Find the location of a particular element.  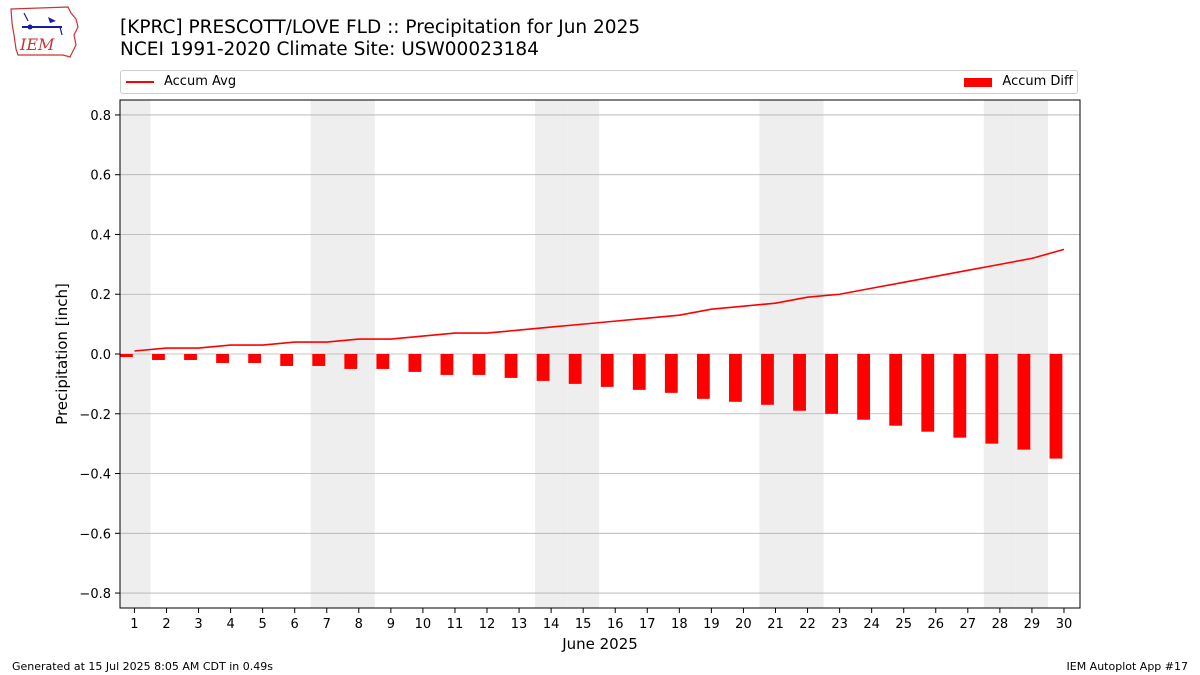

legend-item-accum-diff: Accum Diff is located at coordinates (1018, 82).